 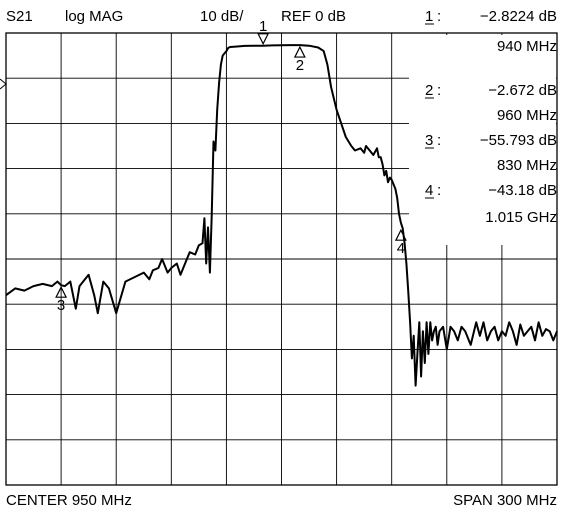 What do you see at coordinates (527, 165) in the screenshot?
I see `marker-3-freq: 830 MHz` at bounding box center [527, 165].